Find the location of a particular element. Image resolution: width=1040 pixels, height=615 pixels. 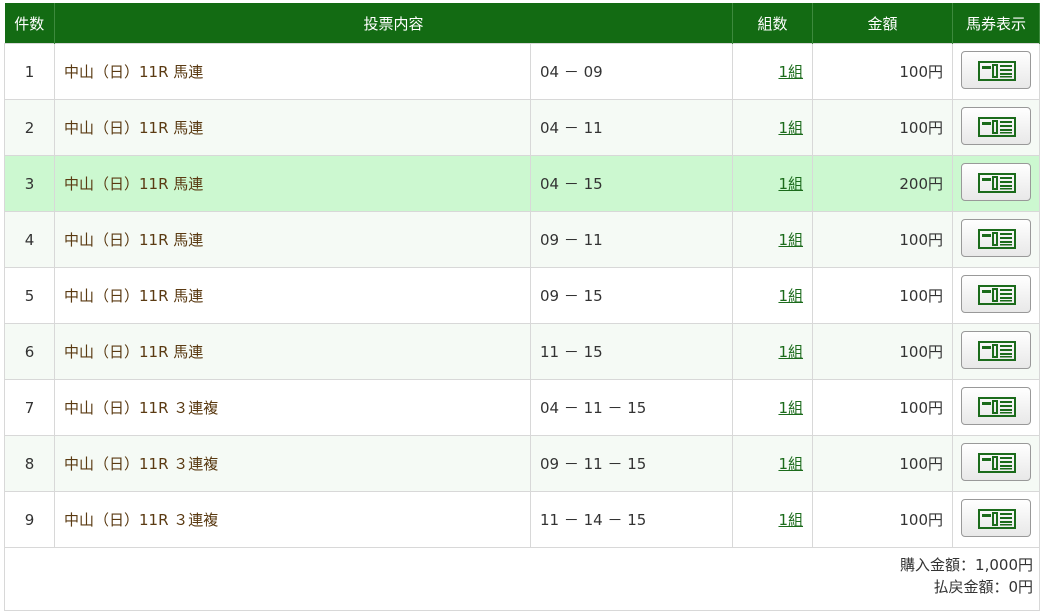

header-ticket: 馬券表示 is located at coordinates (996, 23).